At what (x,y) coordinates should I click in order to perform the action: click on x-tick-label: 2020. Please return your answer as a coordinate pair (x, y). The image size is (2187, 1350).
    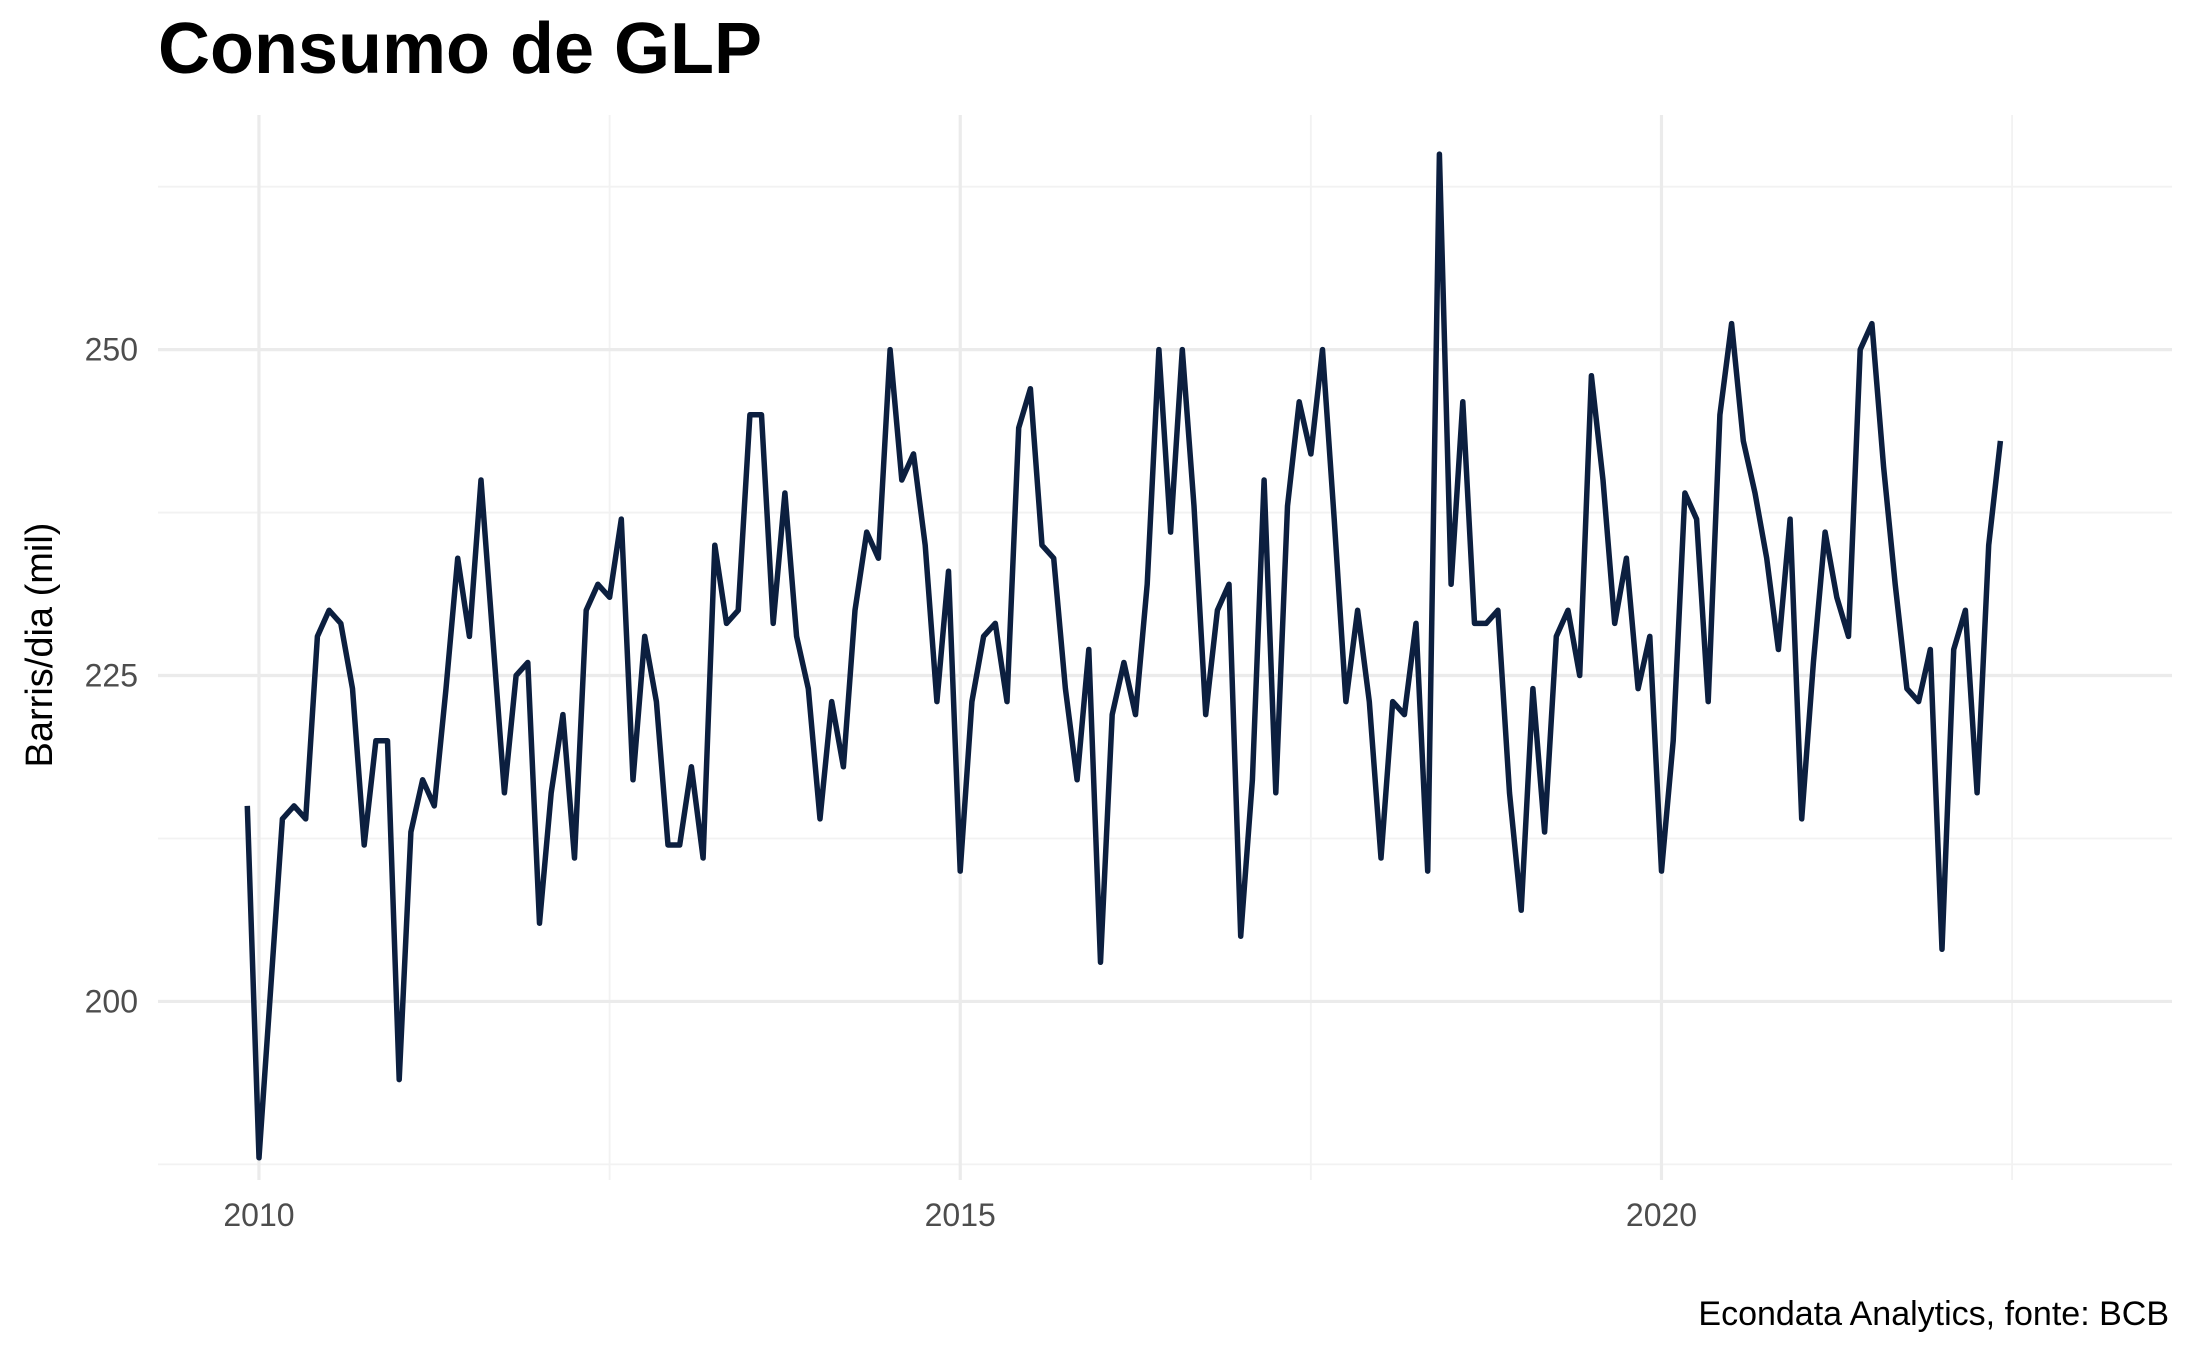
    Looking at the image, I should click on (1661, 1215).